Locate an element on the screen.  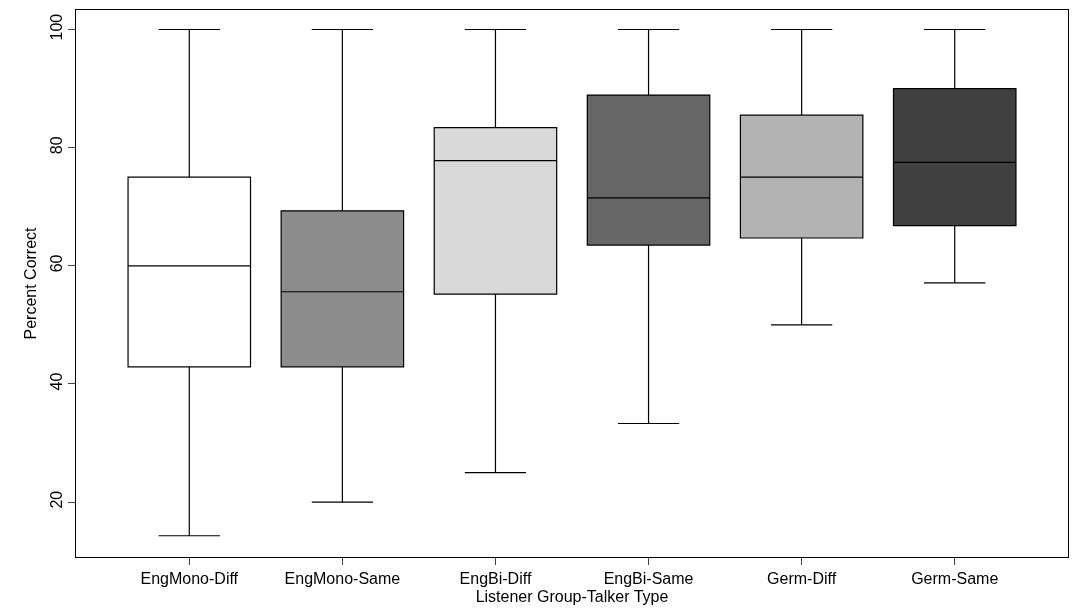
x-tick-label: Germ-Same is located at coordinates (955, 579).